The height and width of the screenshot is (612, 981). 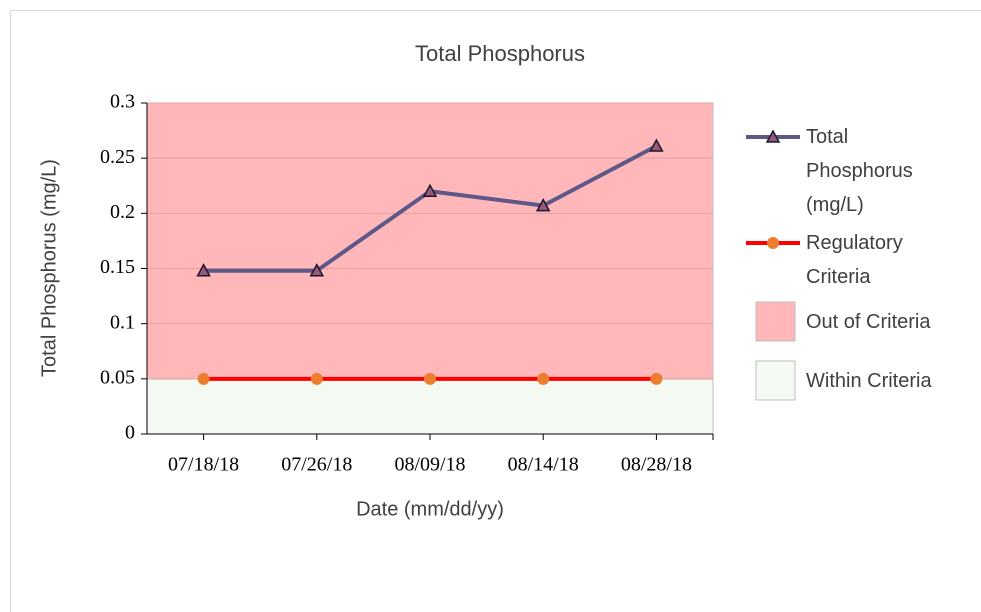 What do you see at coordinates (122, 322) in the screenshot?
I see `y-tick-label: 0.1` at bounding box center [122, 322].